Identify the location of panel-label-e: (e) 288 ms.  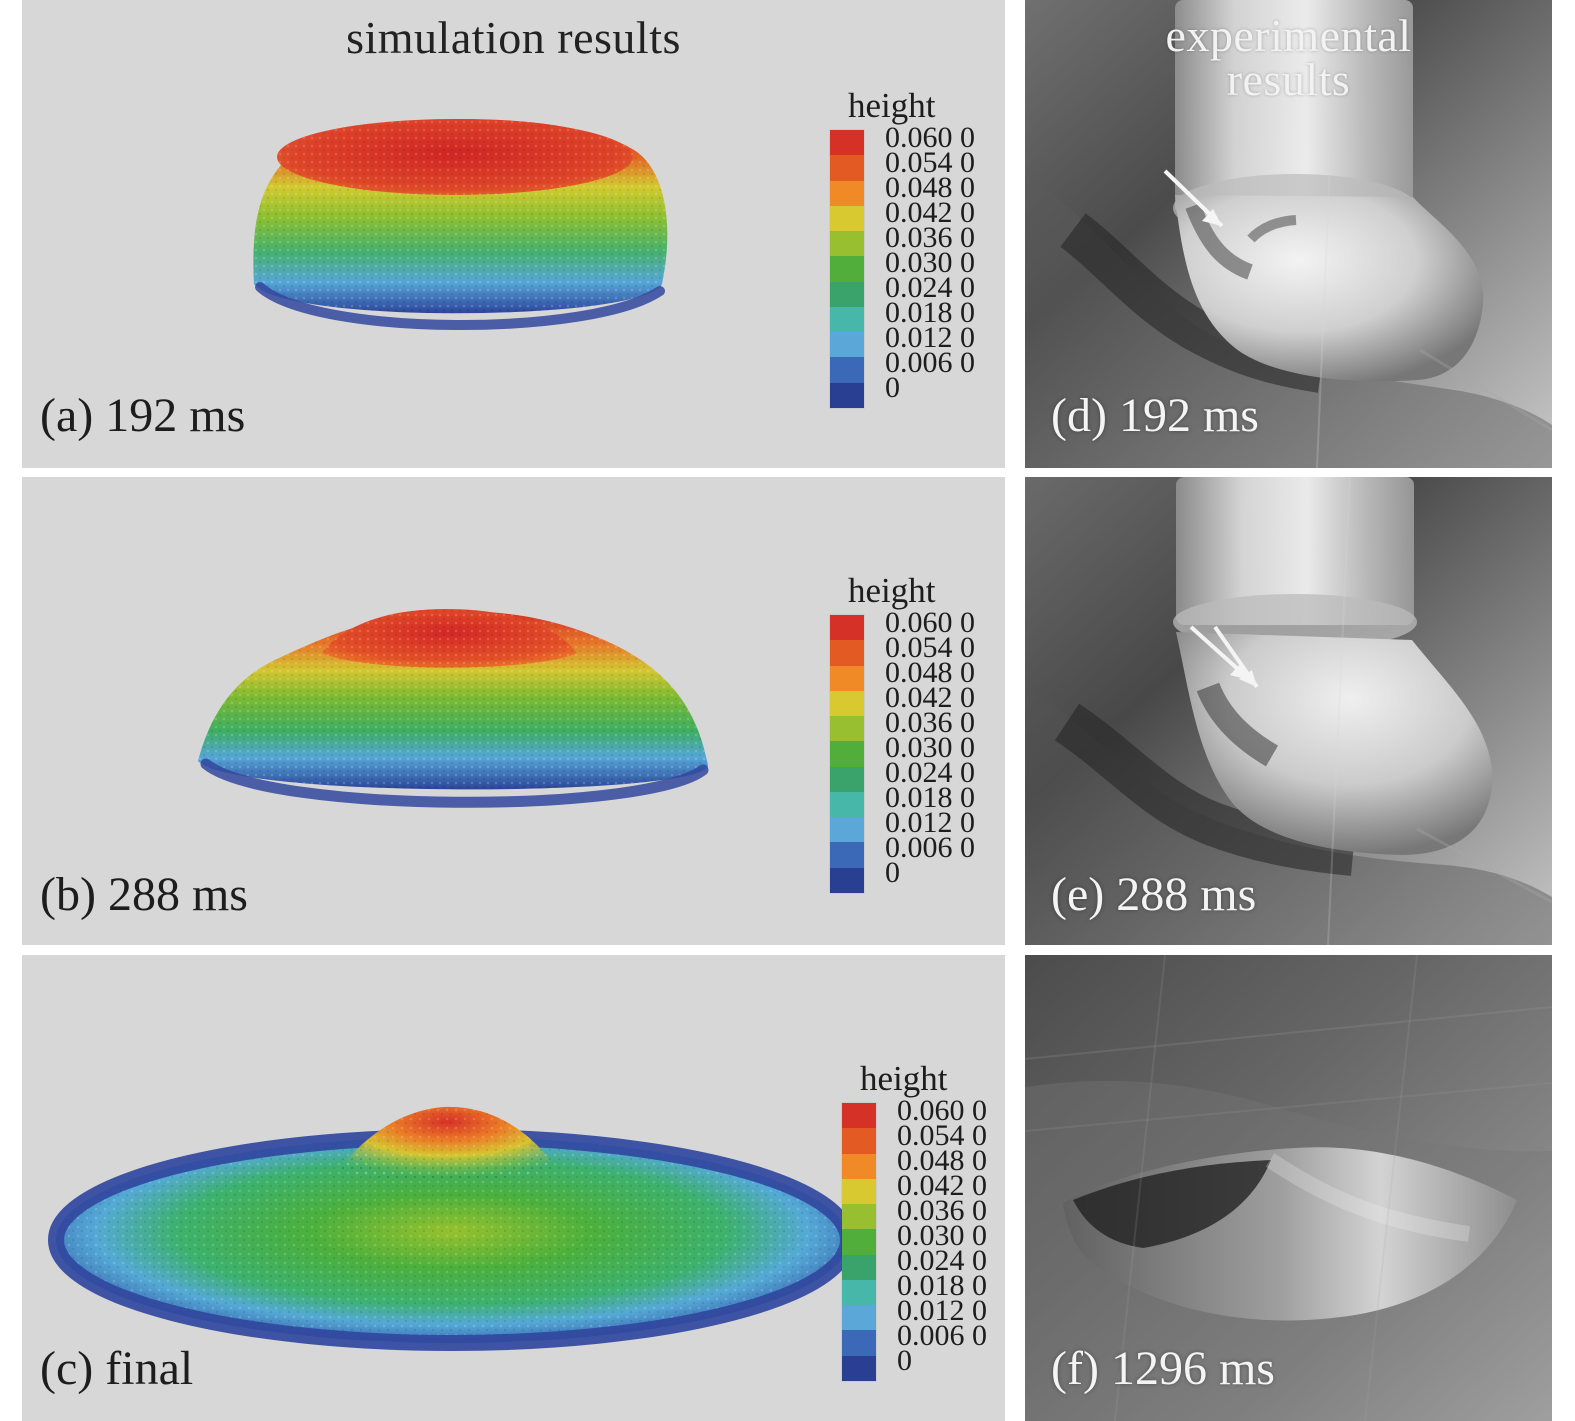
(1154, 894).